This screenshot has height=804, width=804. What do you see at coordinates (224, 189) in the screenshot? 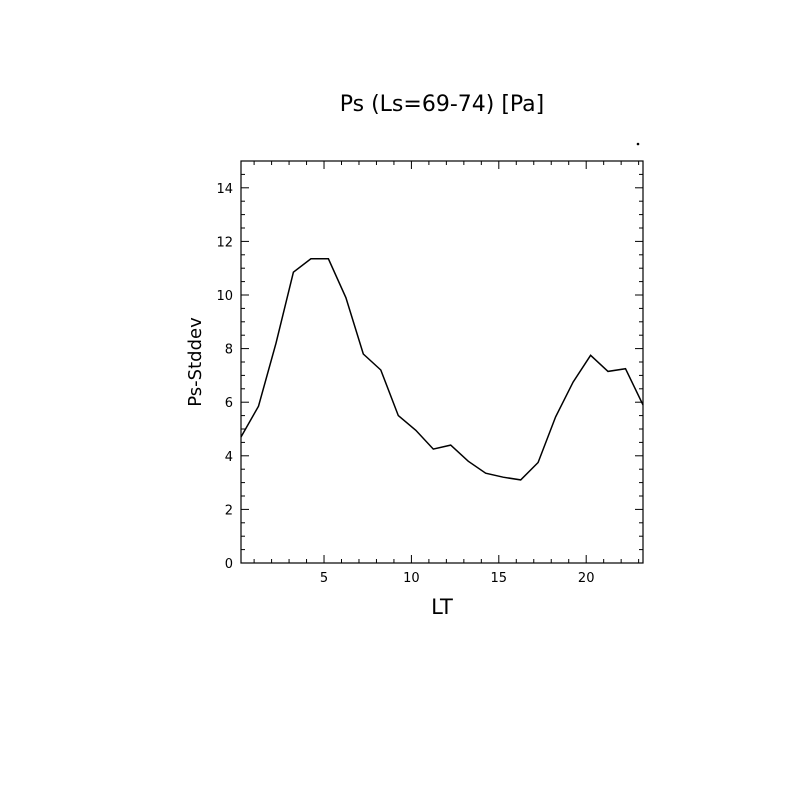
I see `y-tick-label: 14` at bounding box center [224, 189].